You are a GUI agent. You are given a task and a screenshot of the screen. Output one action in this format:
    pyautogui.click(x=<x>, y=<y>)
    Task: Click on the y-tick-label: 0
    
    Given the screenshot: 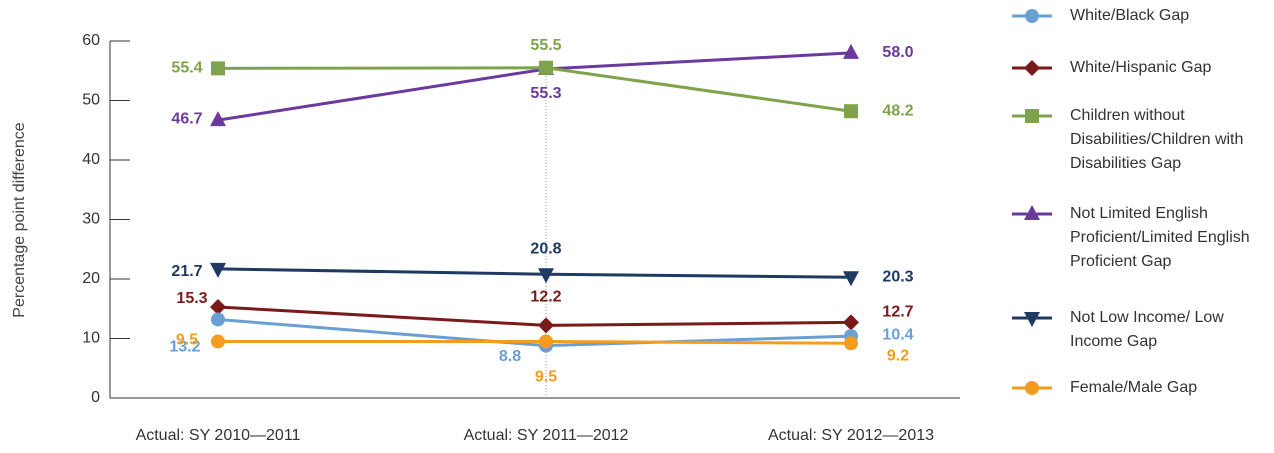 What is the action you would take?
    pyautogui.click(x=95, y=397)
    